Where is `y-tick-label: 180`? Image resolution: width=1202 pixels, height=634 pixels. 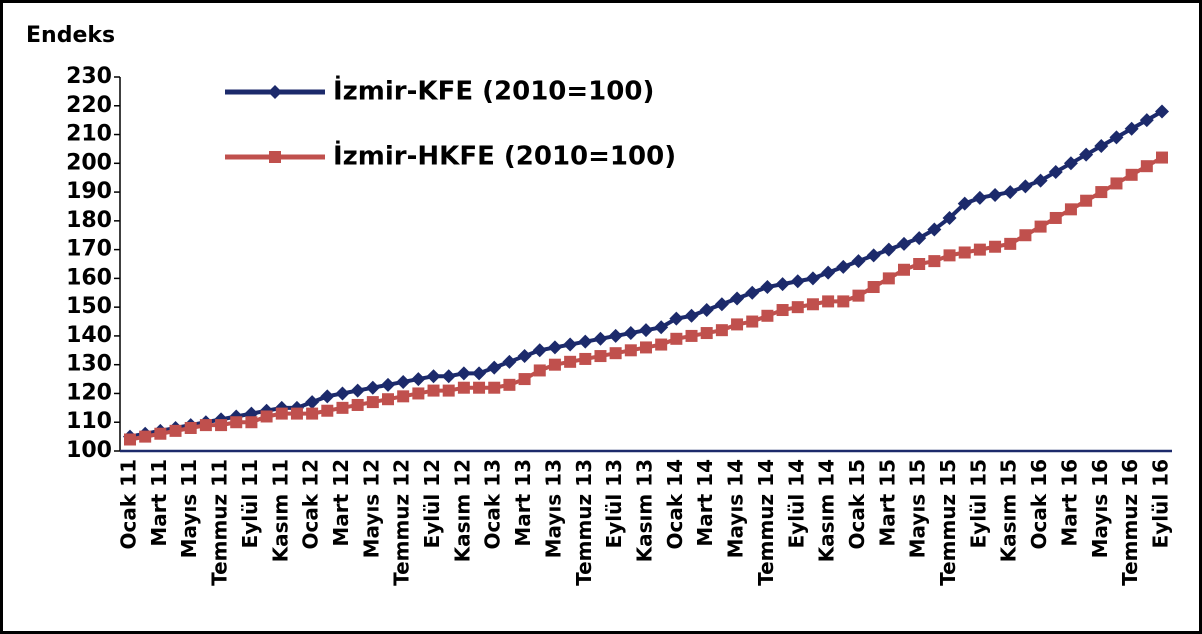
y-tick-label: 180 is located at coordinates (89, 220).